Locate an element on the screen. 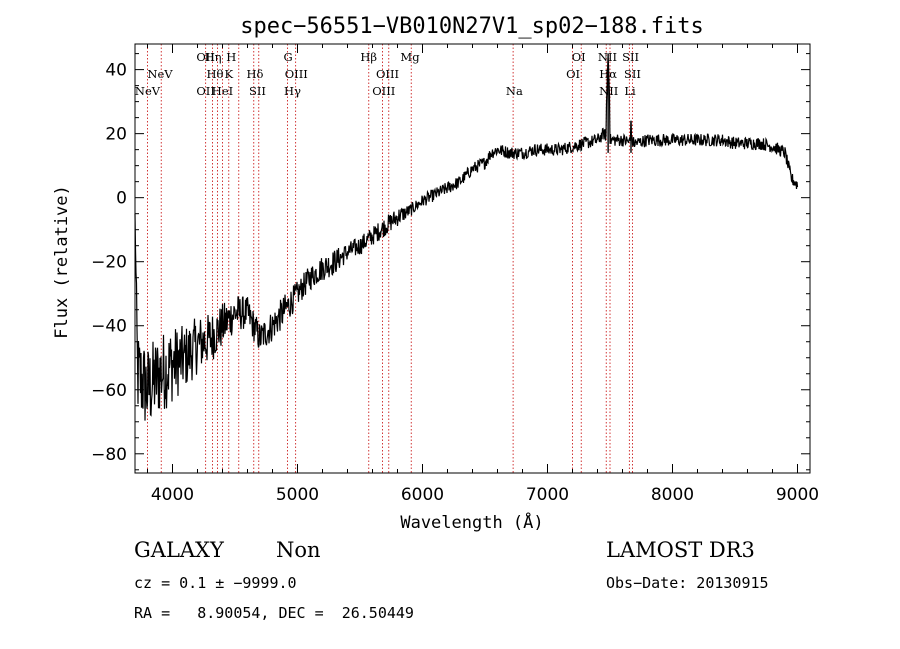 The height and width of the screenshot is (649, 900). spectral-line-label: Hγ is located at coordinates (292, 91).